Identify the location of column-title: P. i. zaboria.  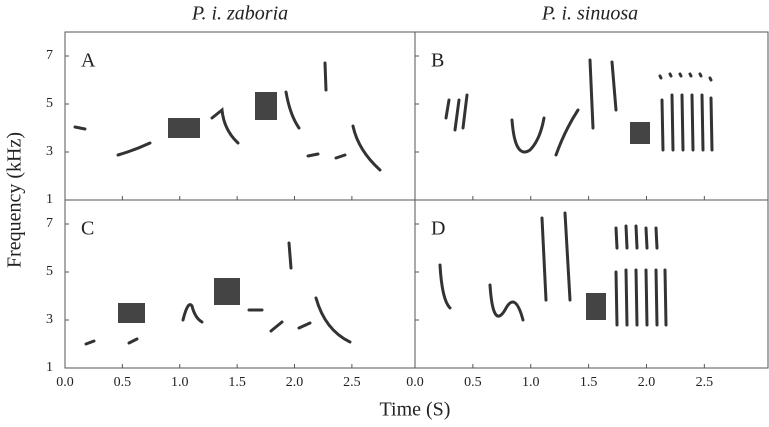
(239, 14).